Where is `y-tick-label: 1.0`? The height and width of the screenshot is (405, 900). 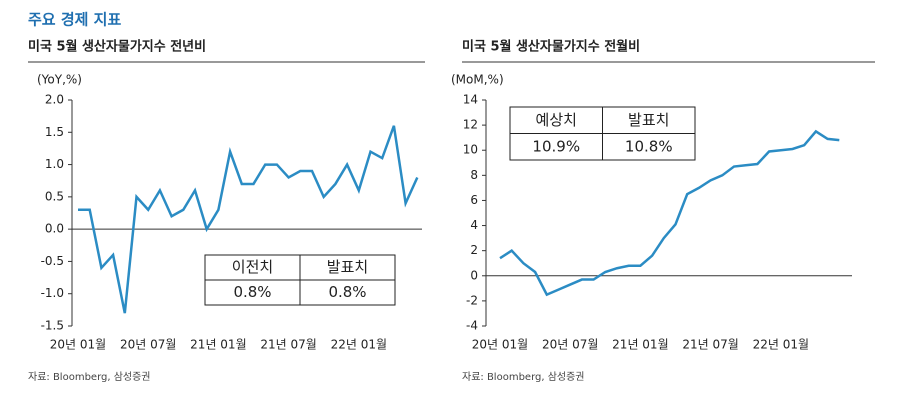 y-tick-label: 1.0 is located at coordinates (54, 164).